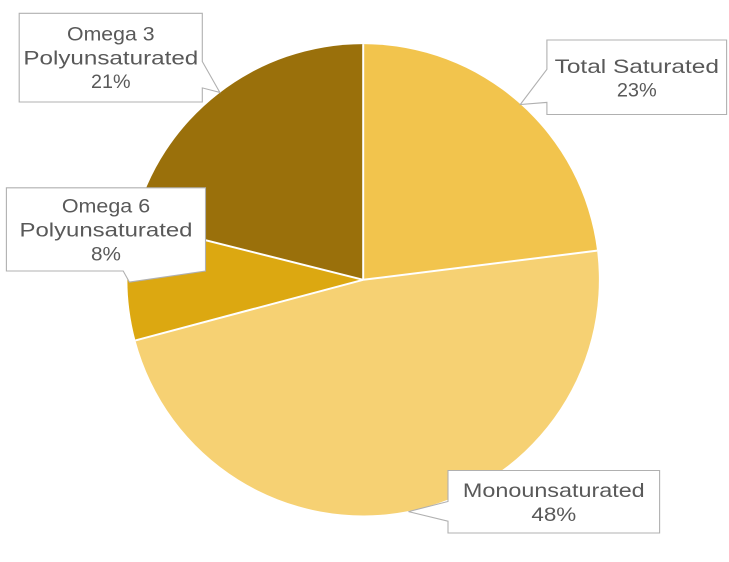 The width and height of the screenshot is (729, 562). I want to click on svg-text: Omega 3, so click(110, 34).